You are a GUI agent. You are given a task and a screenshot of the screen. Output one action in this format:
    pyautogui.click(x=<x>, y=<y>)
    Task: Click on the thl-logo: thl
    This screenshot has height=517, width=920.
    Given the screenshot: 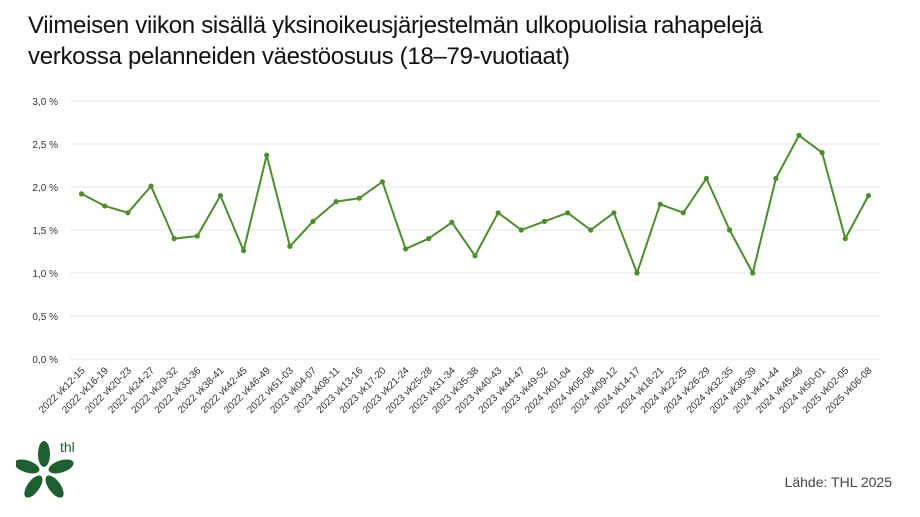 What is the action you would take?
    pyautogui.click(x=45, y=468)
    